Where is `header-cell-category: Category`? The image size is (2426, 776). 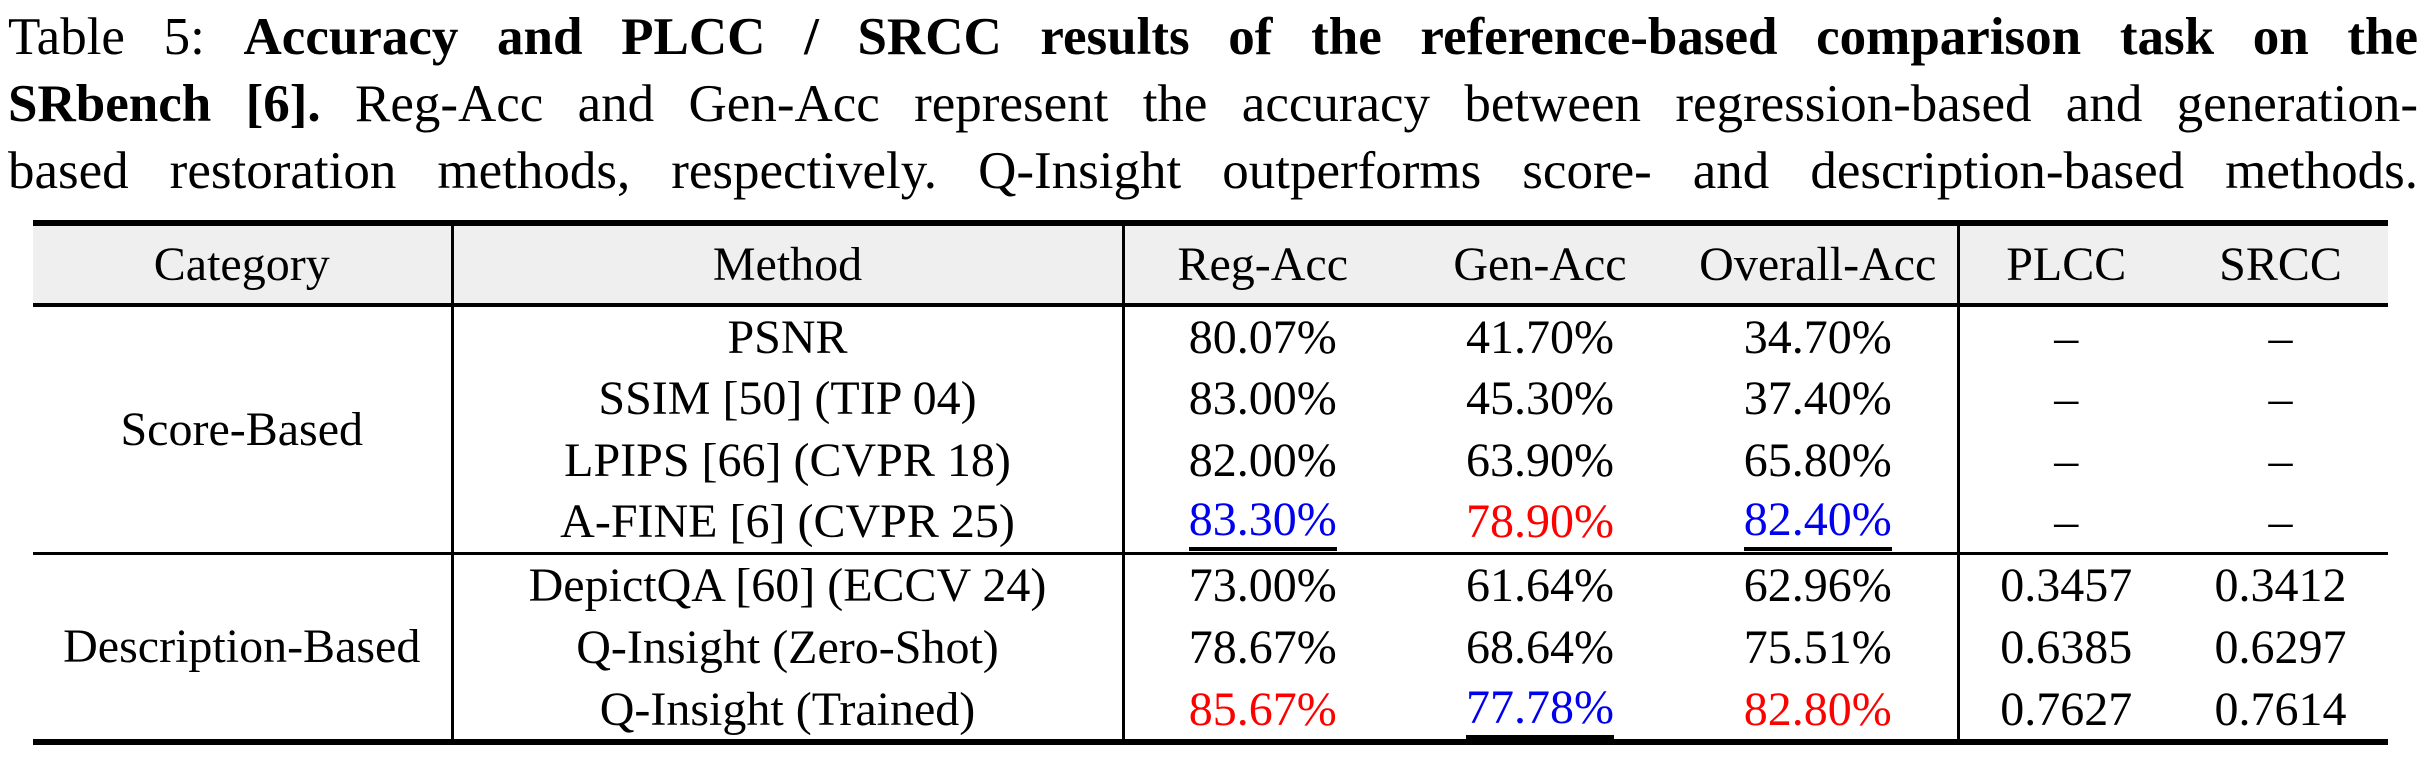 header-cell-category: Category is located at coordinates (243, 265).